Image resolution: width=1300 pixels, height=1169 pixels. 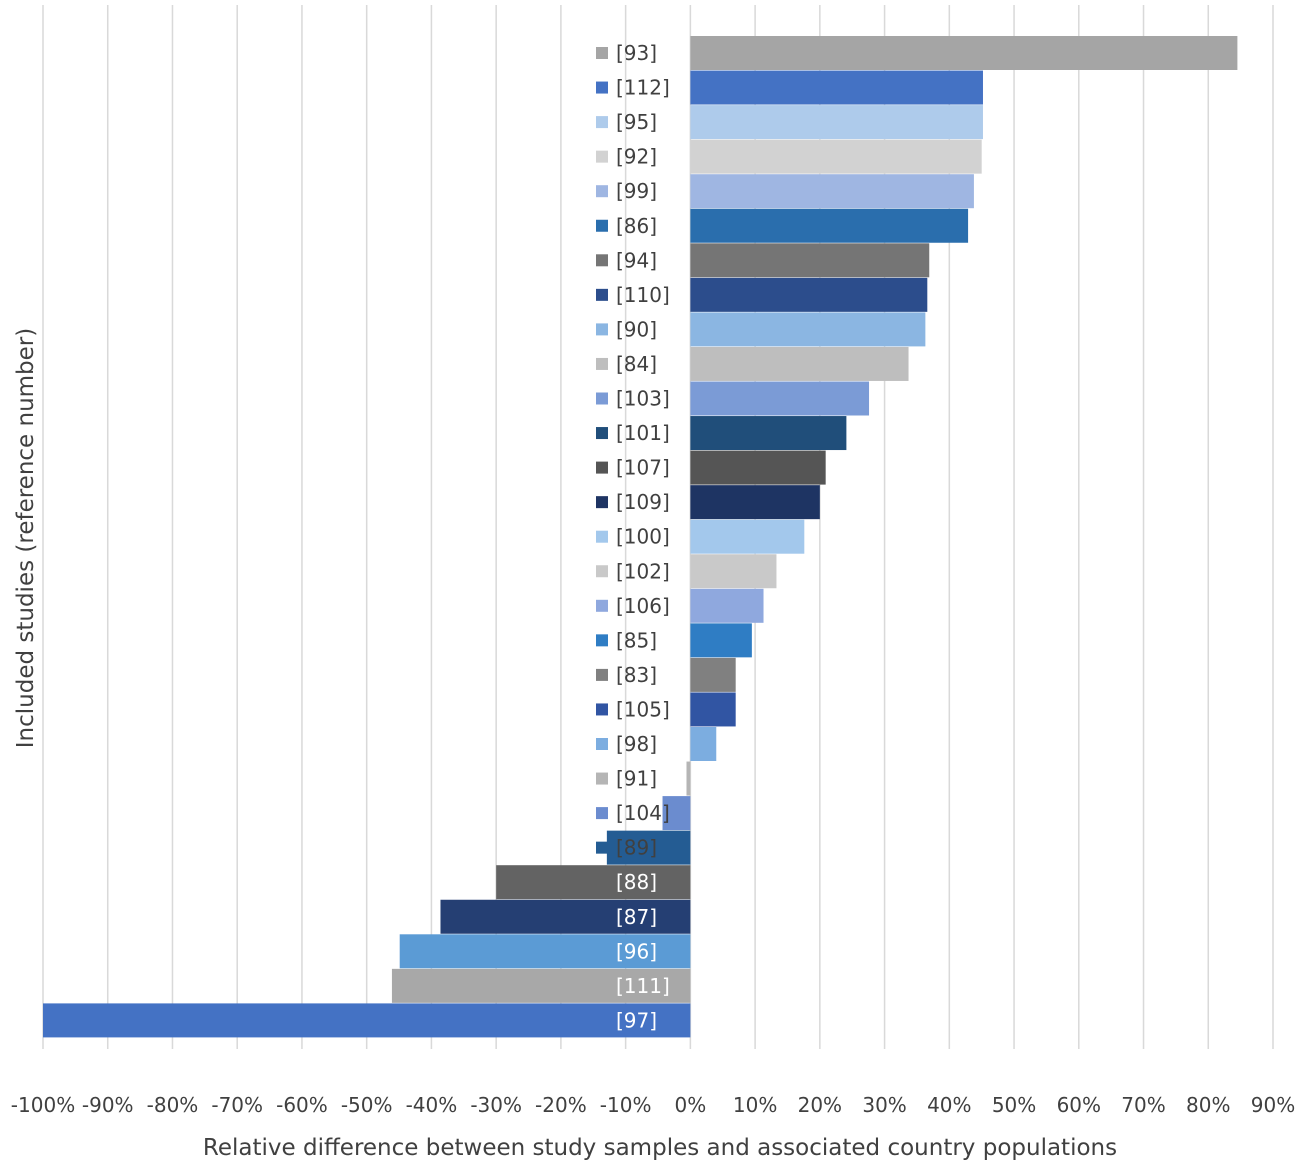 I want to click on category-label: [100], so click(x=643, y=537).